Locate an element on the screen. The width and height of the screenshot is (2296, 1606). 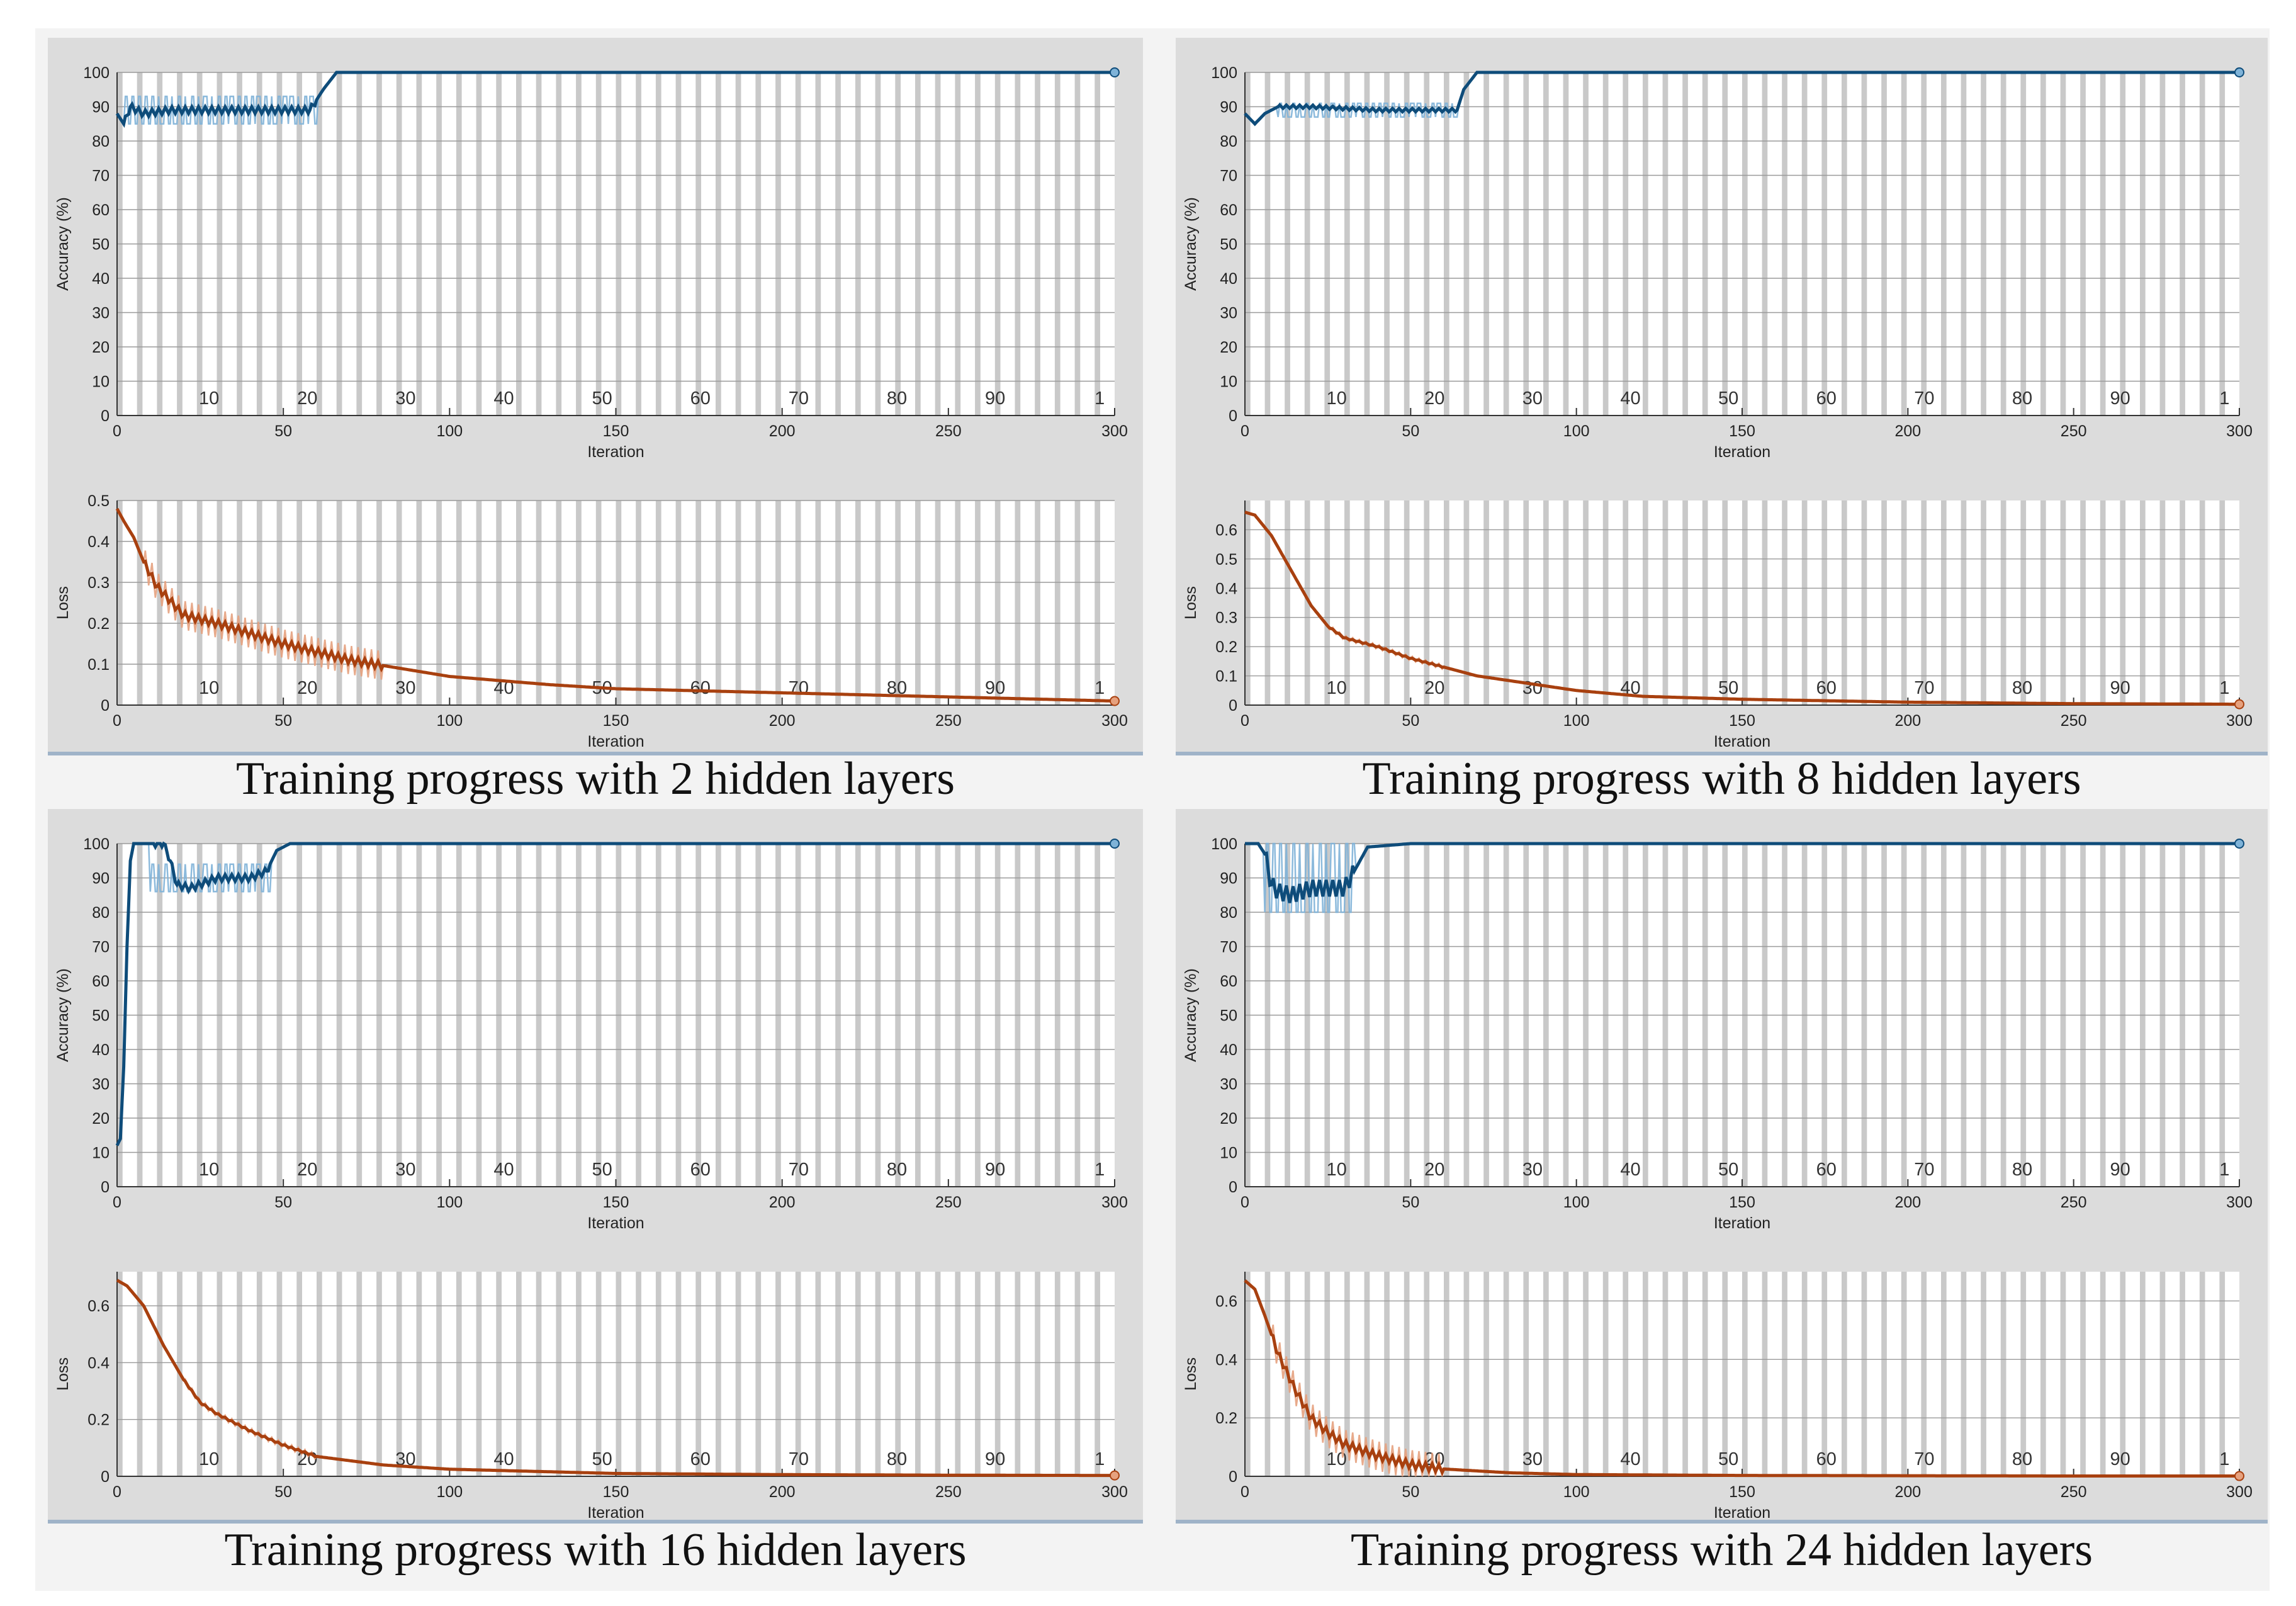
epoch-label: 1 is located at coordinates (1100, 1170).